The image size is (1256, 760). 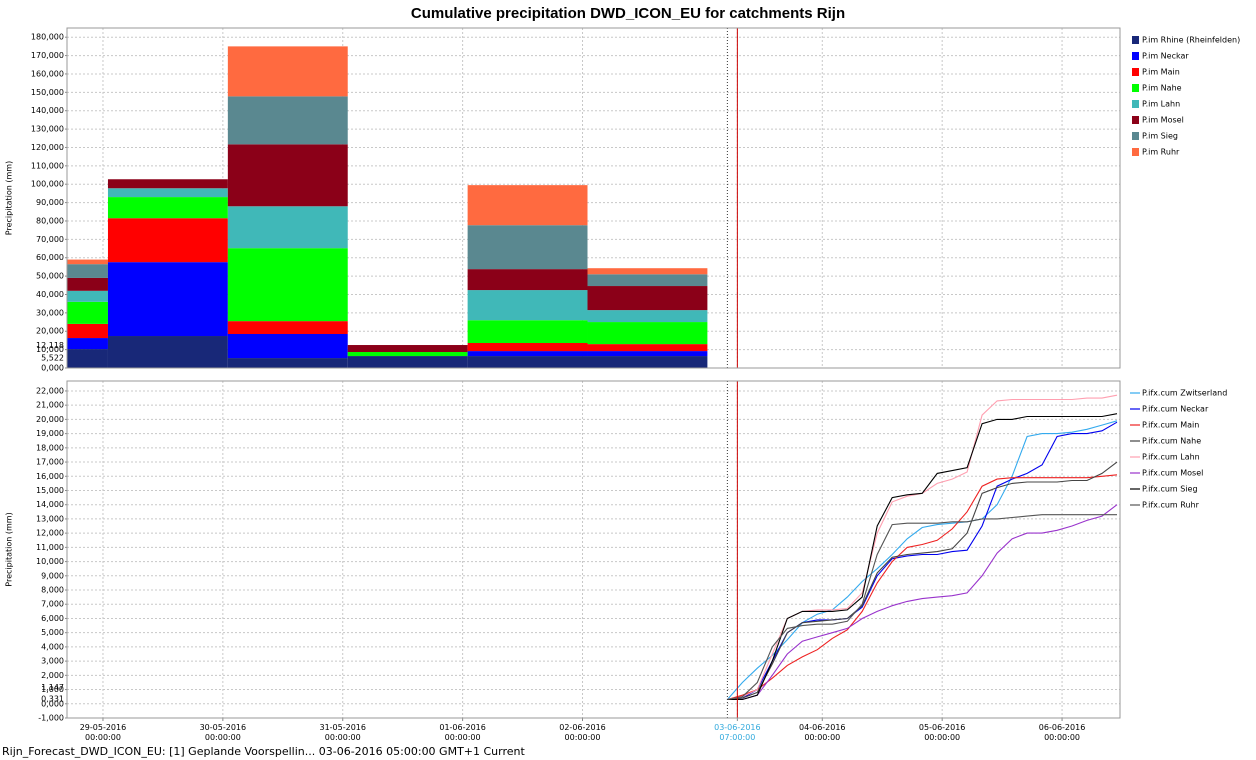 I want to click on y-tick-label: 130,000, so click(x=47, y=129).